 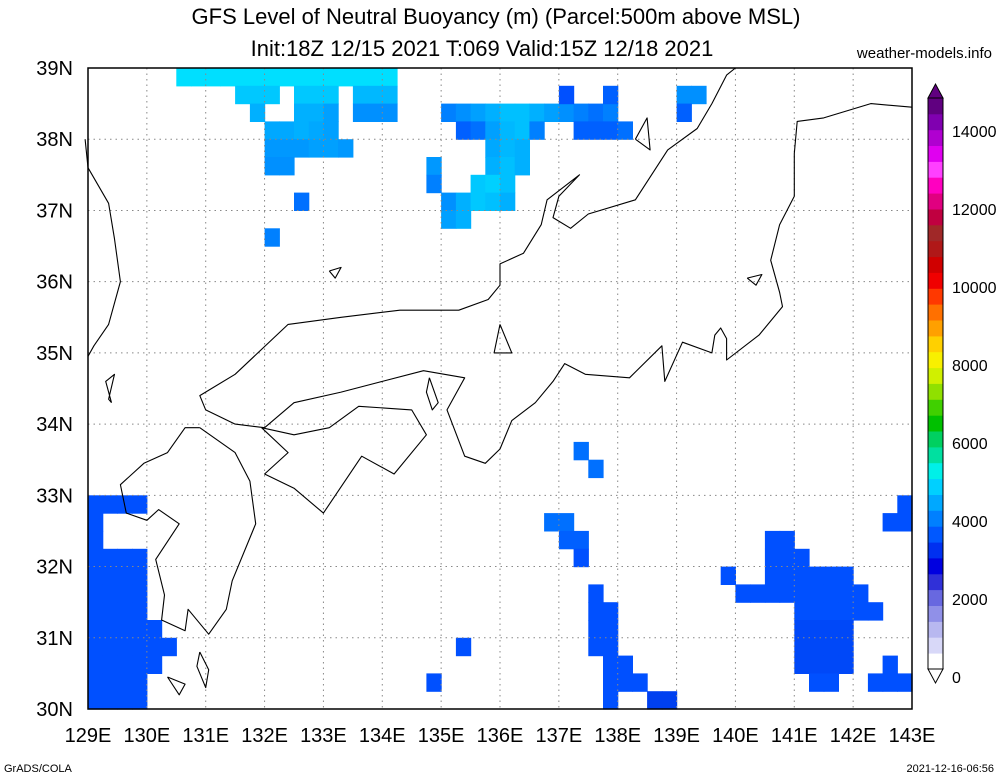 What do you see at coordinates (54, 283) in the screenshot?
I see `y-tick-label: 36N` at bounding box center [54, 283].